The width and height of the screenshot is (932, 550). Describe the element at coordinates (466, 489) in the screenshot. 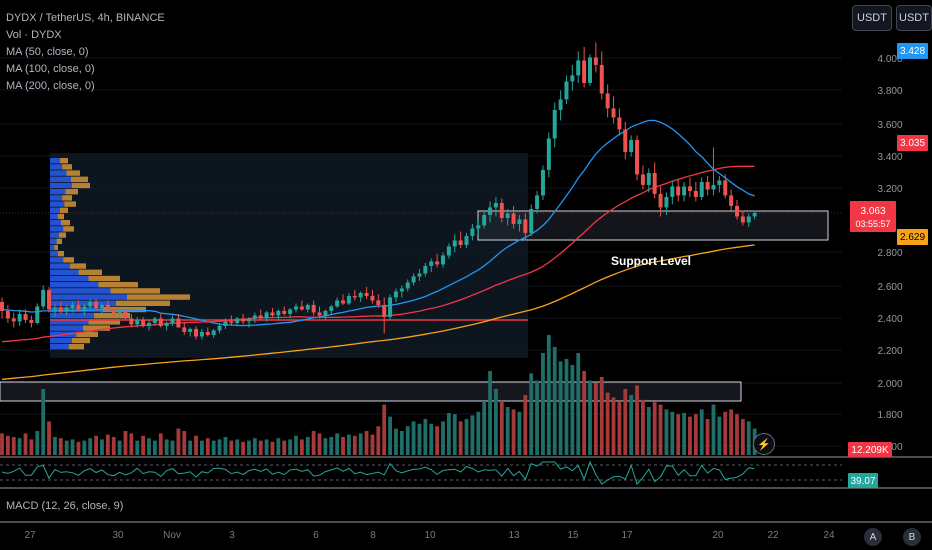

I see `indicator-panes` at that location.